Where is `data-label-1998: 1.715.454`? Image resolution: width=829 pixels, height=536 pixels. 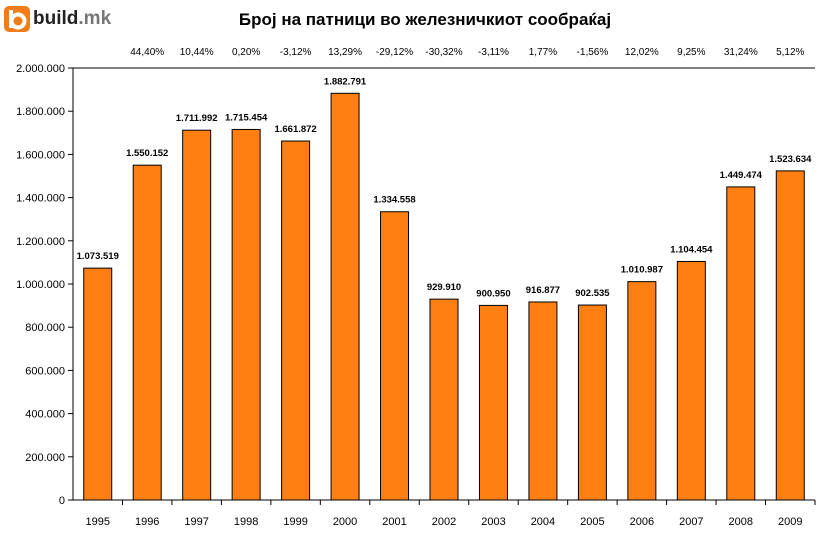 data-label-1998: 1.715.454 is located at coordinates (246, 117).